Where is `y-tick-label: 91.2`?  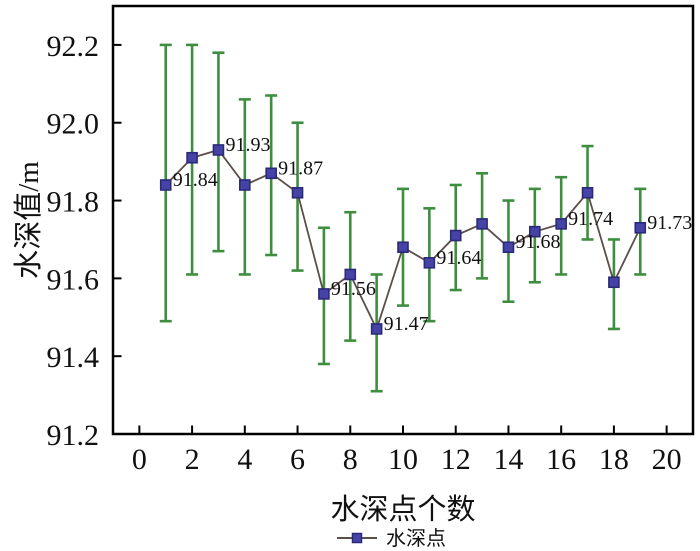
y-tick-label: 91.2 is located at coordinates (73, 435).